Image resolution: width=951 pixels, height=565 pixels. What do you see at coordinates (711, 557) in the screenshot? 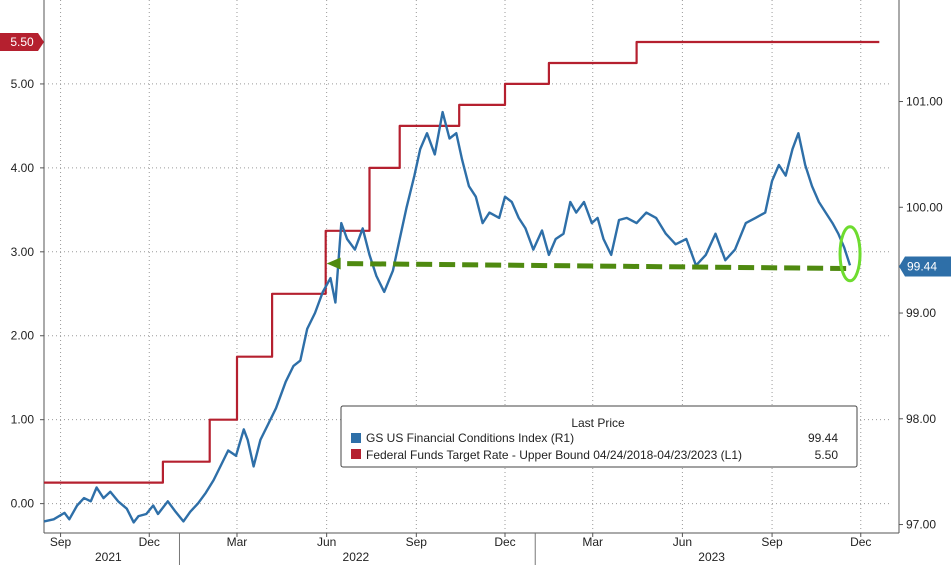
I see `x-year-label: 2023` at bounding box center [711, 557].